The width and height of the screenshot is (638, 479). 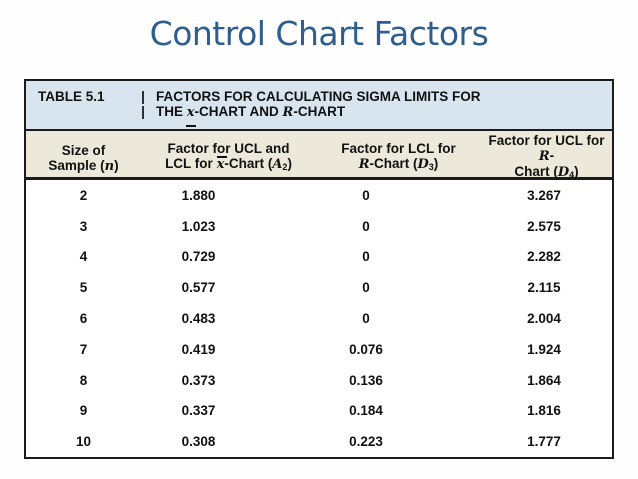 I want to click on cell-d4-factor: 1.924, so click(x=544, y=349).